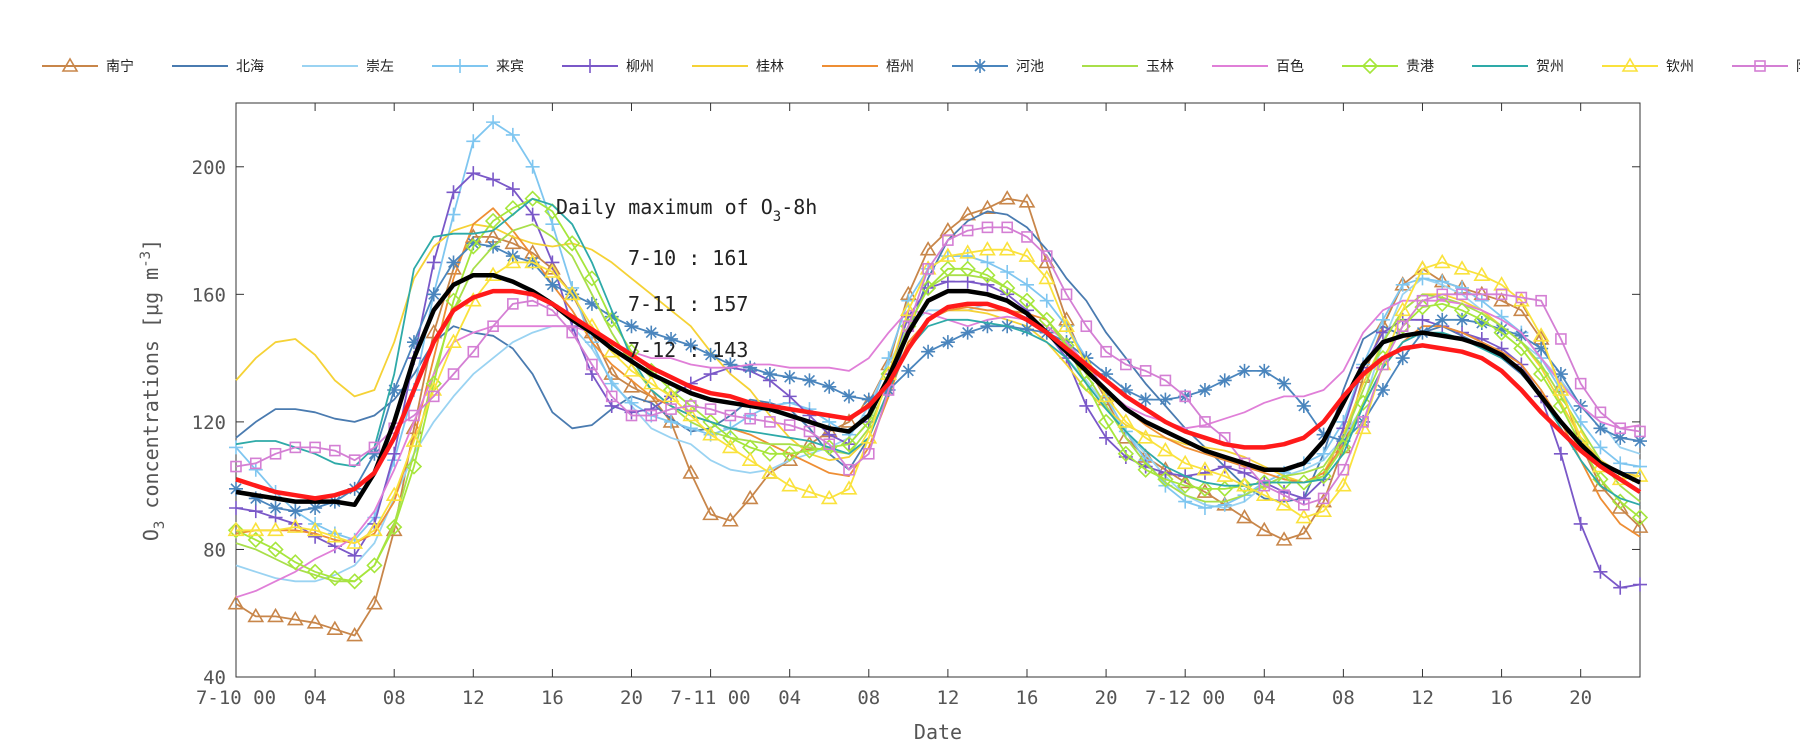 This screenshot has height=754, width=1800. Describe the element at coordinates (380, 67) in the screenshot. I see `legend-label: 崇左` at that location.